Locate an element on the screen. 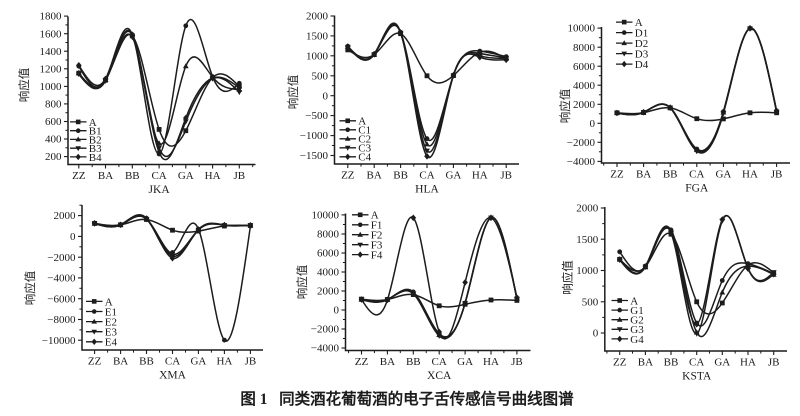 This screenshot has height=416, width=800. svg-text: G3 is located at coordinates (637, 330).